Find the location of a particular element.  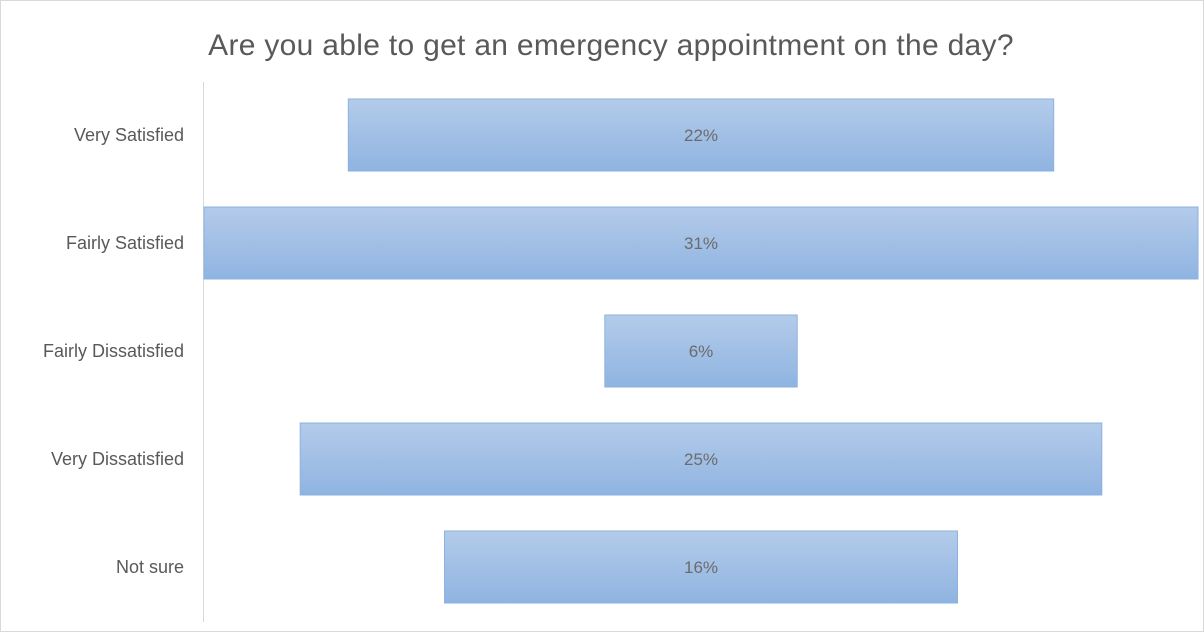

data-label-fairly-satisfied: 31% is located at coordinates (701, 243).